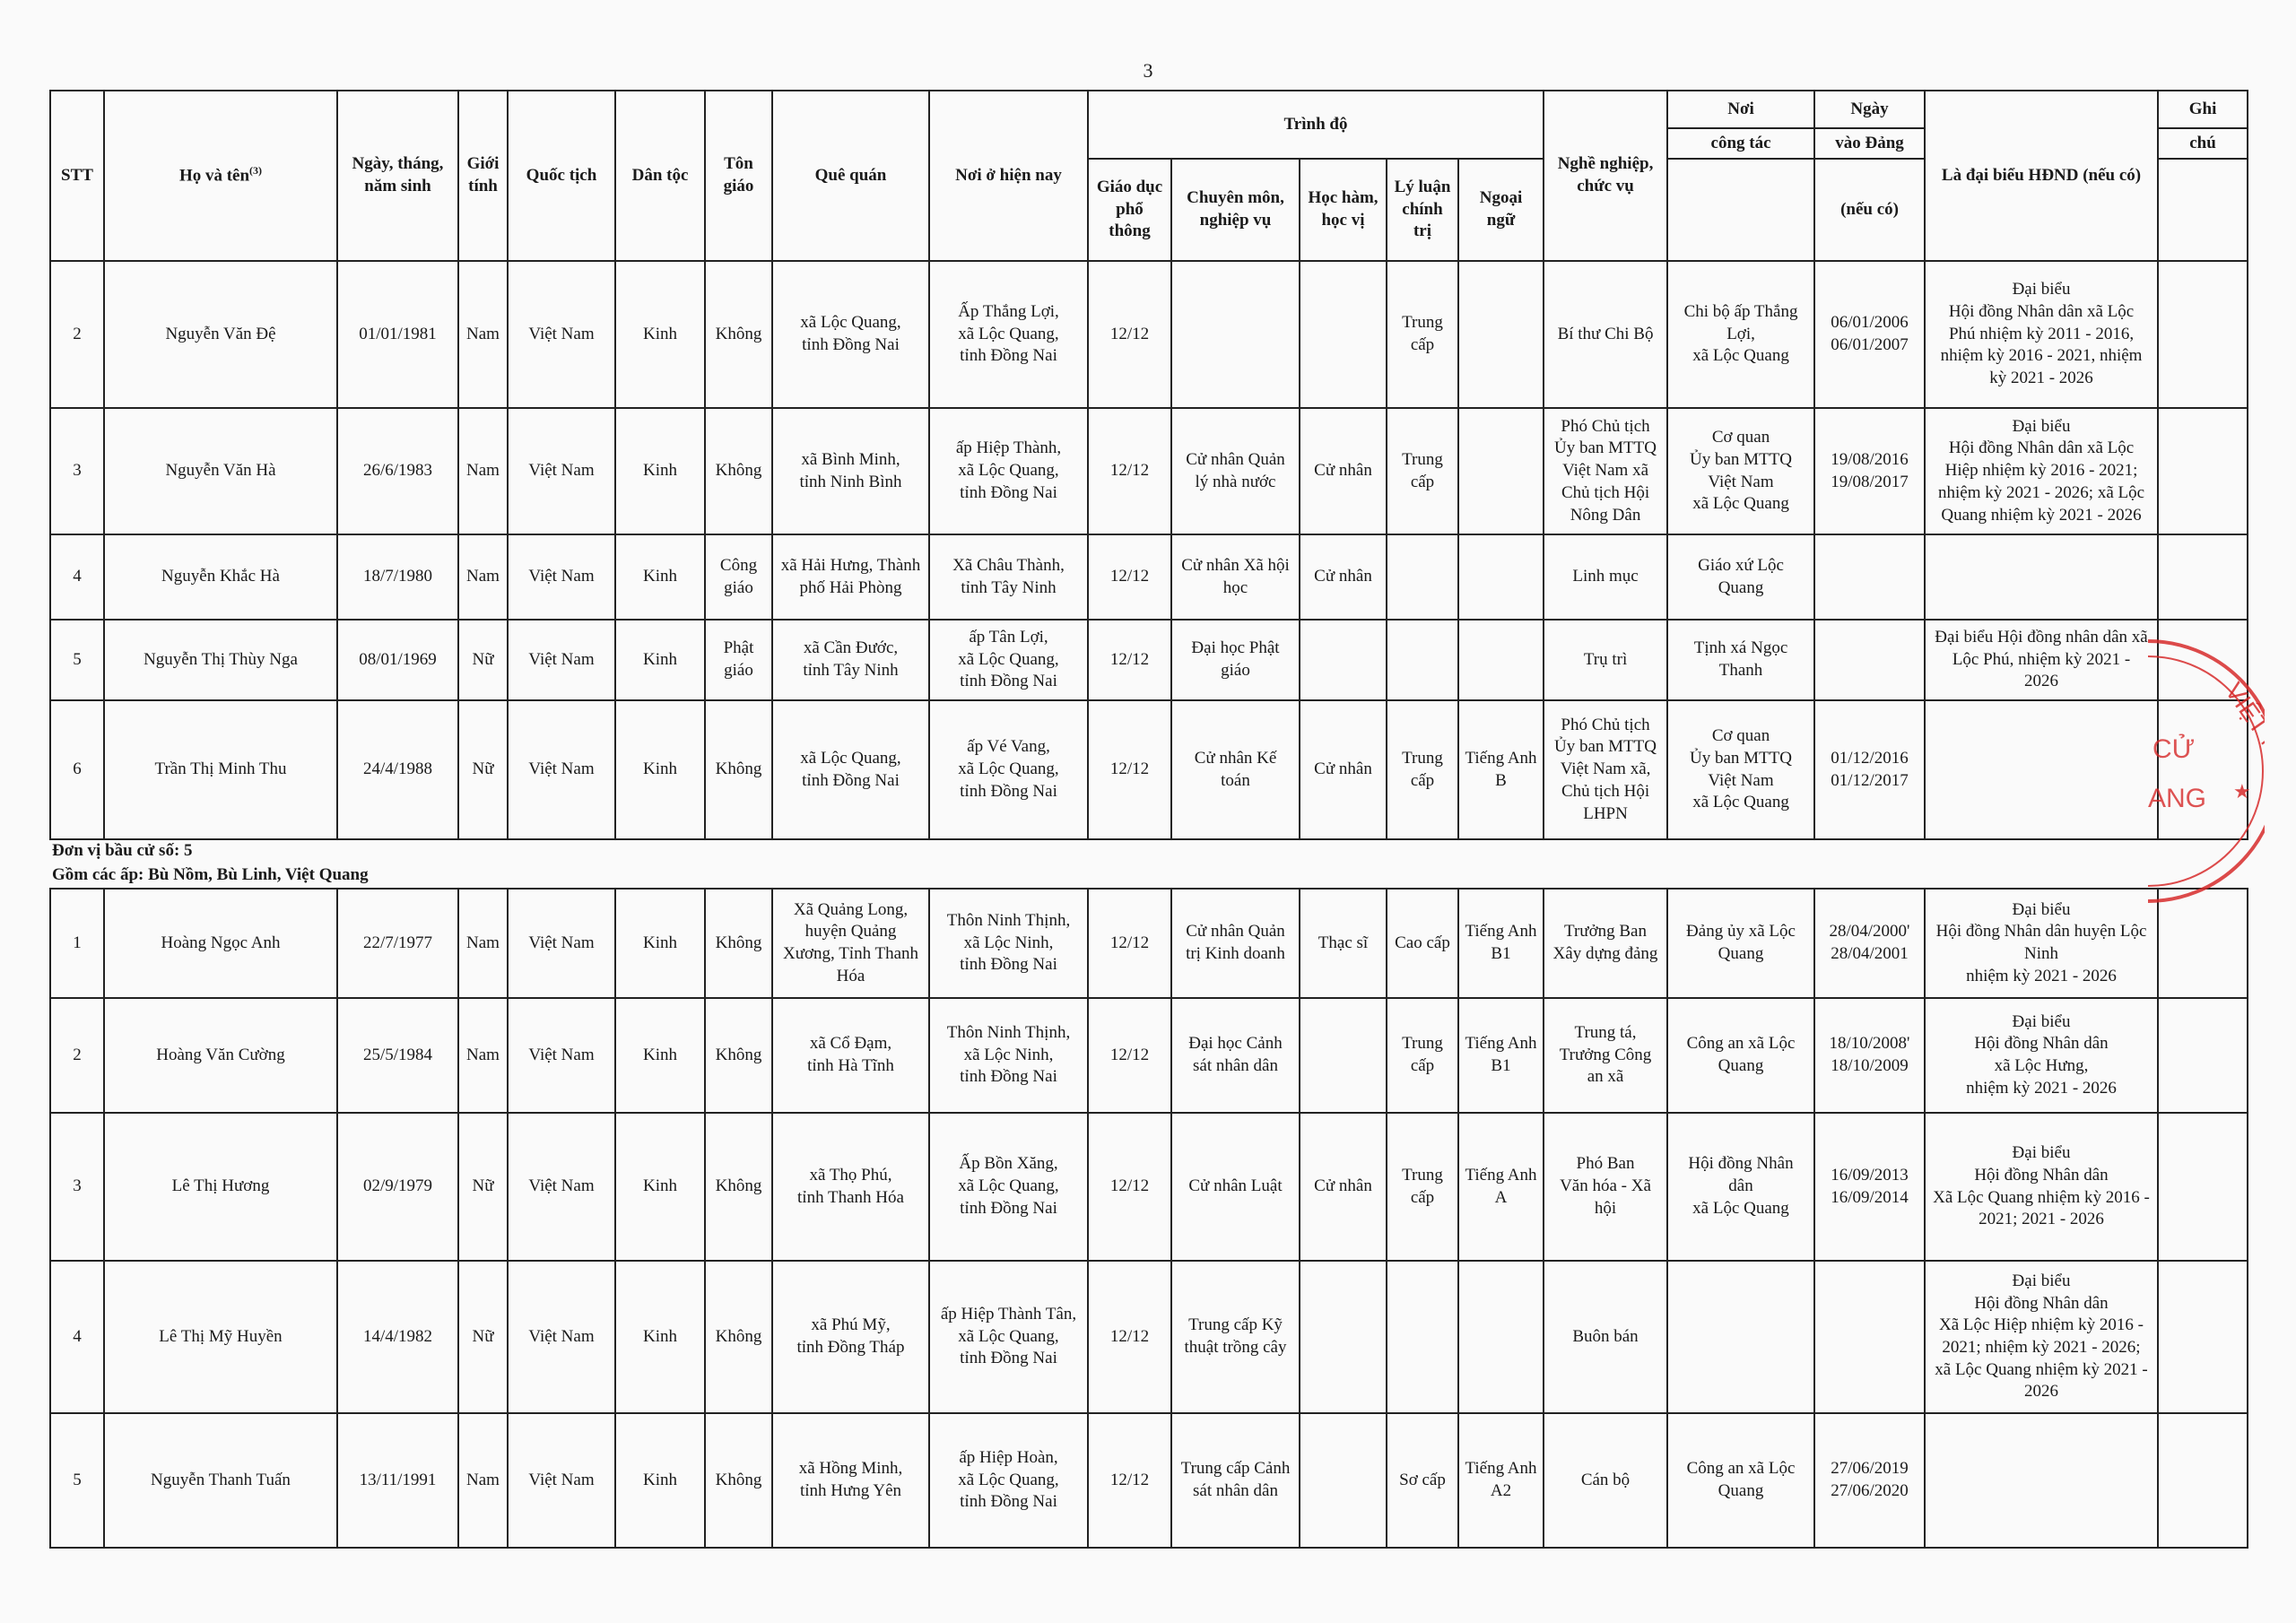 The width and height of the screenshot is (2296, 1623). I want to click on header-dob: Ngày, tháng, năm sinh, so click(397, 176).